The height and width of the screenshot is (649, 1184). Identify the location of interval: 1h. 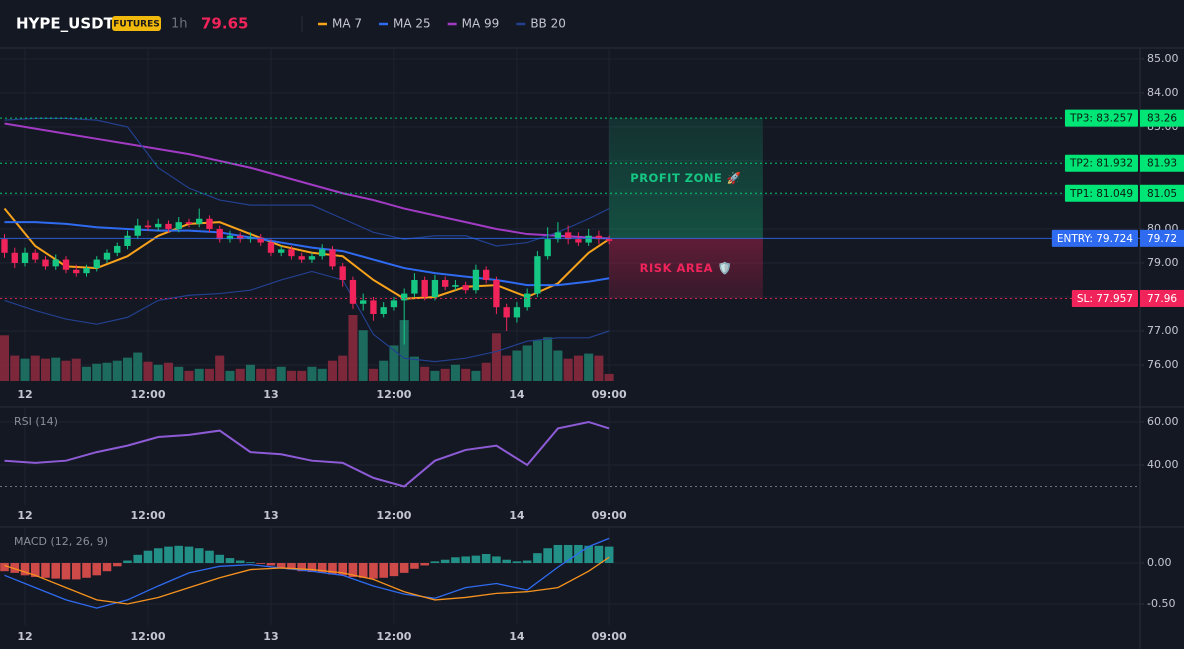
(179, 24).